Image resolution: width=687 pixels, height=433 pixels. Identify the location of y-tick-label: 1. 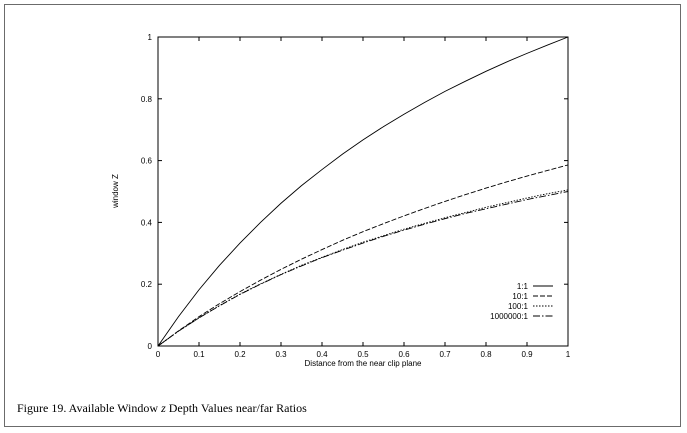
(150, 37).